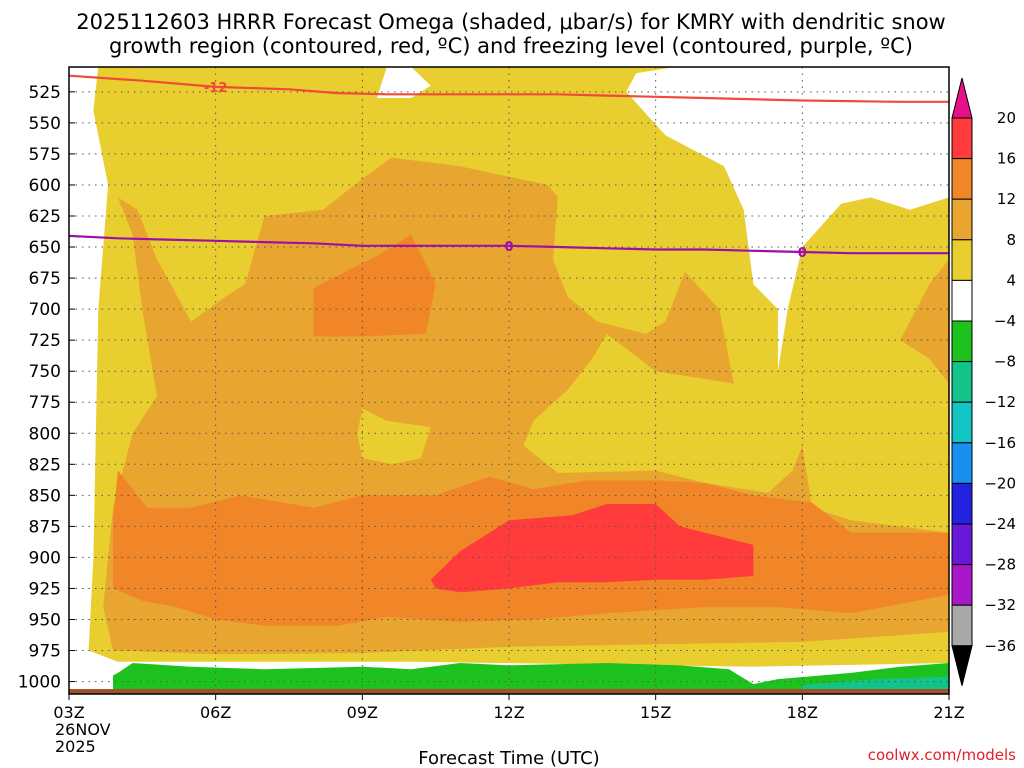 The image size is (1024, 768). Describe the element at coordinates (215, 712) in the screenshot. I see `x-tick-label: 06Z` at that location.